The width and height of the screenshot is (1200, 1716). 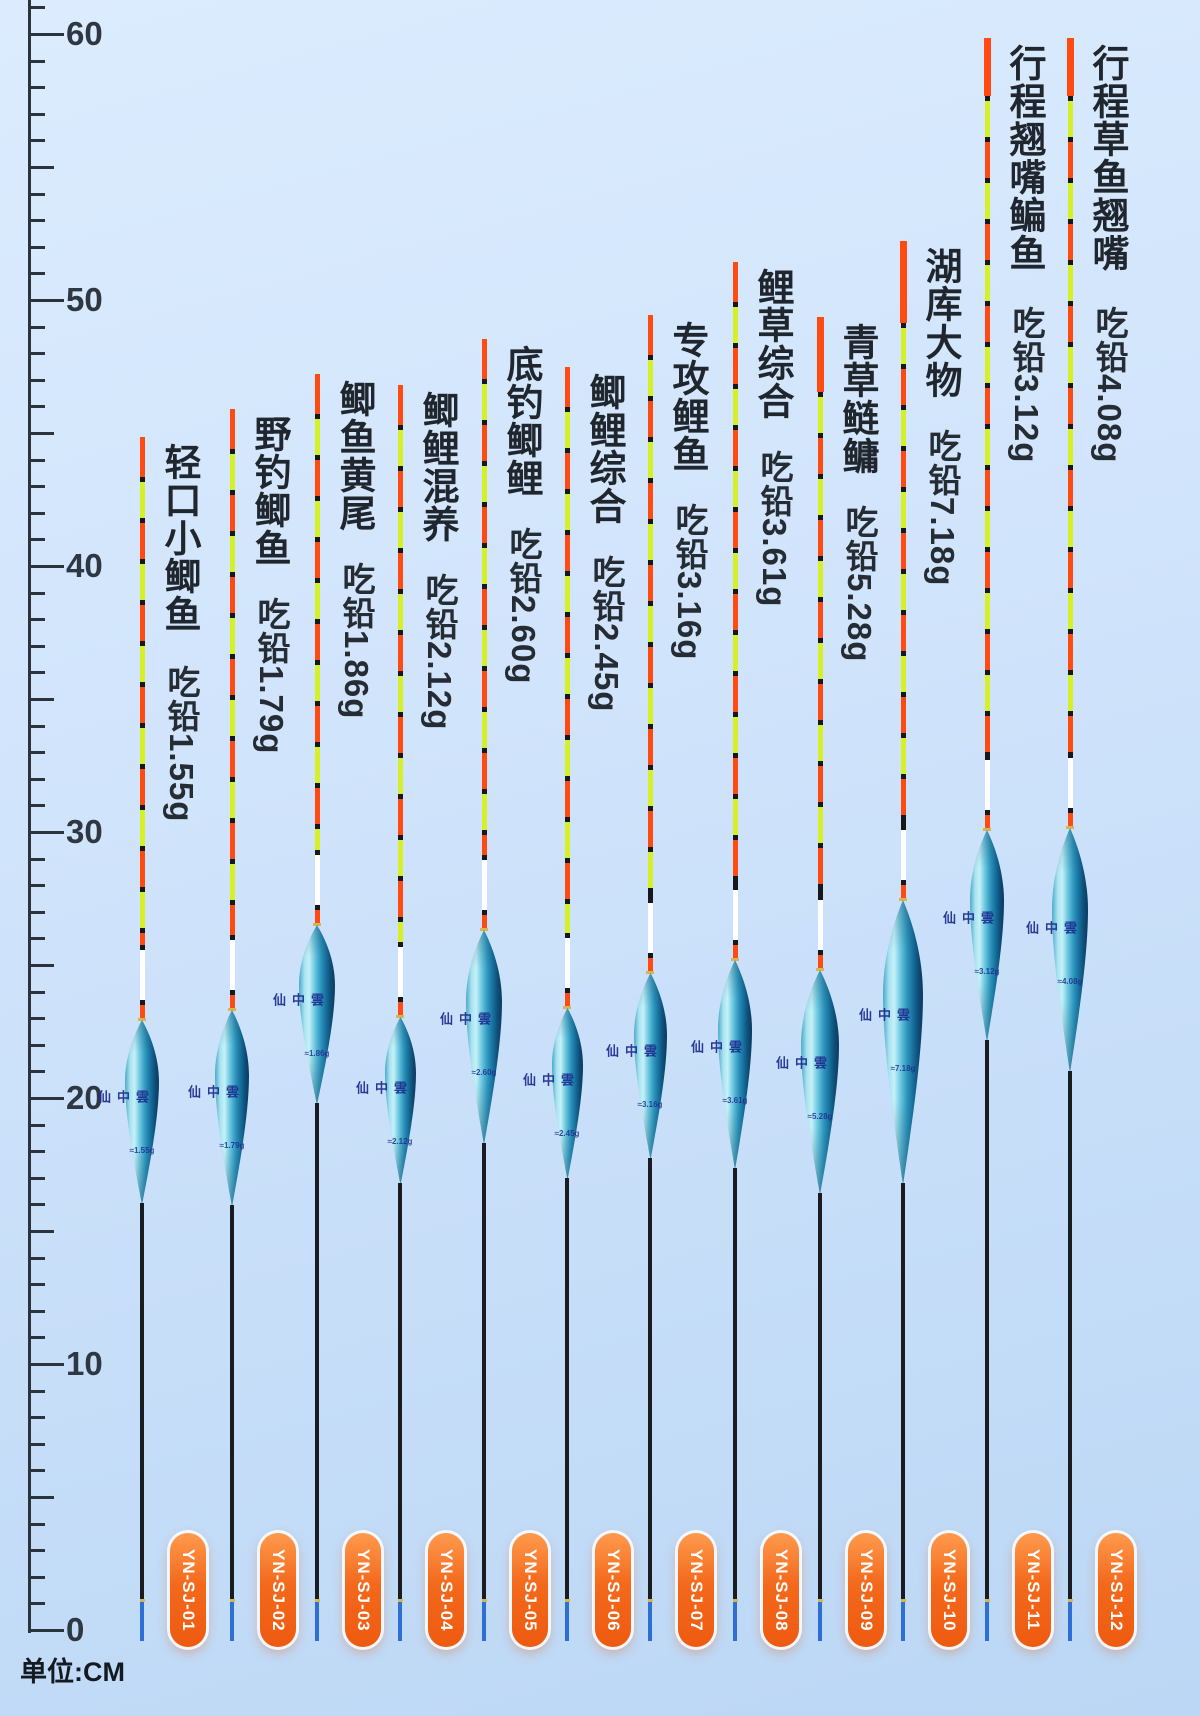 What do you see at coordinates (1024, 158) in the screenshot?
I see `float-name: 行程翘嘴鳊鱼` at bounding box center [1024, 158].